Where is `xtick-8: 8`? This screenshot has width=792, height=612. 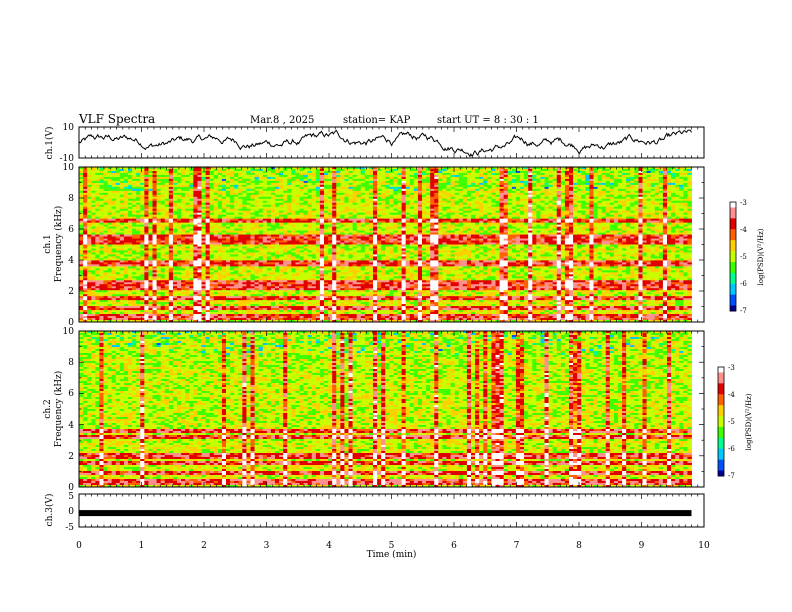 xtick-8: 8 is located at coordinates (579, 546).